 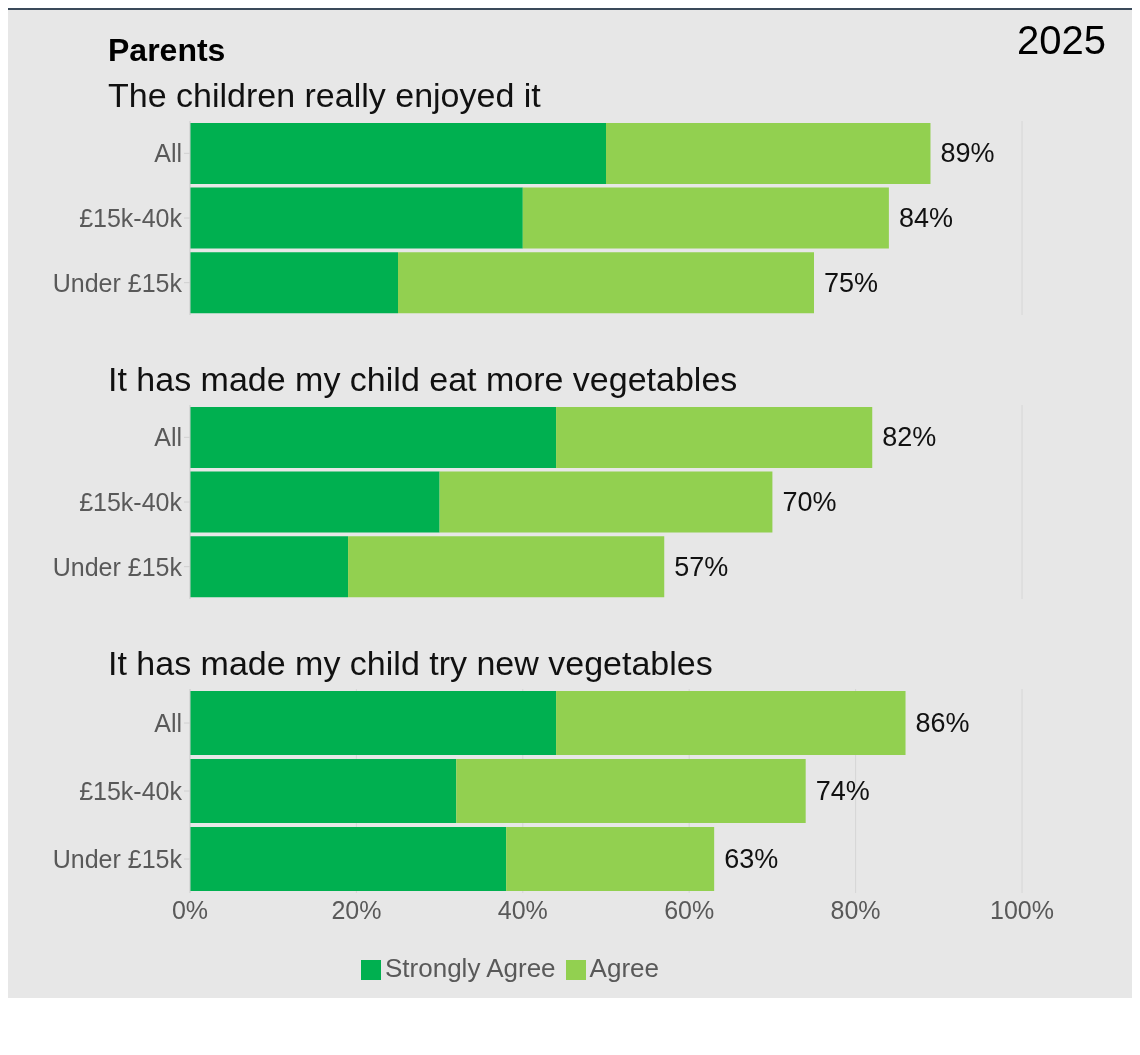 What do you see at coordinates (411, 663) in the screenshot?
I see `chart-title: It has made my child try new vegetables` at bounding box center [411, 663].